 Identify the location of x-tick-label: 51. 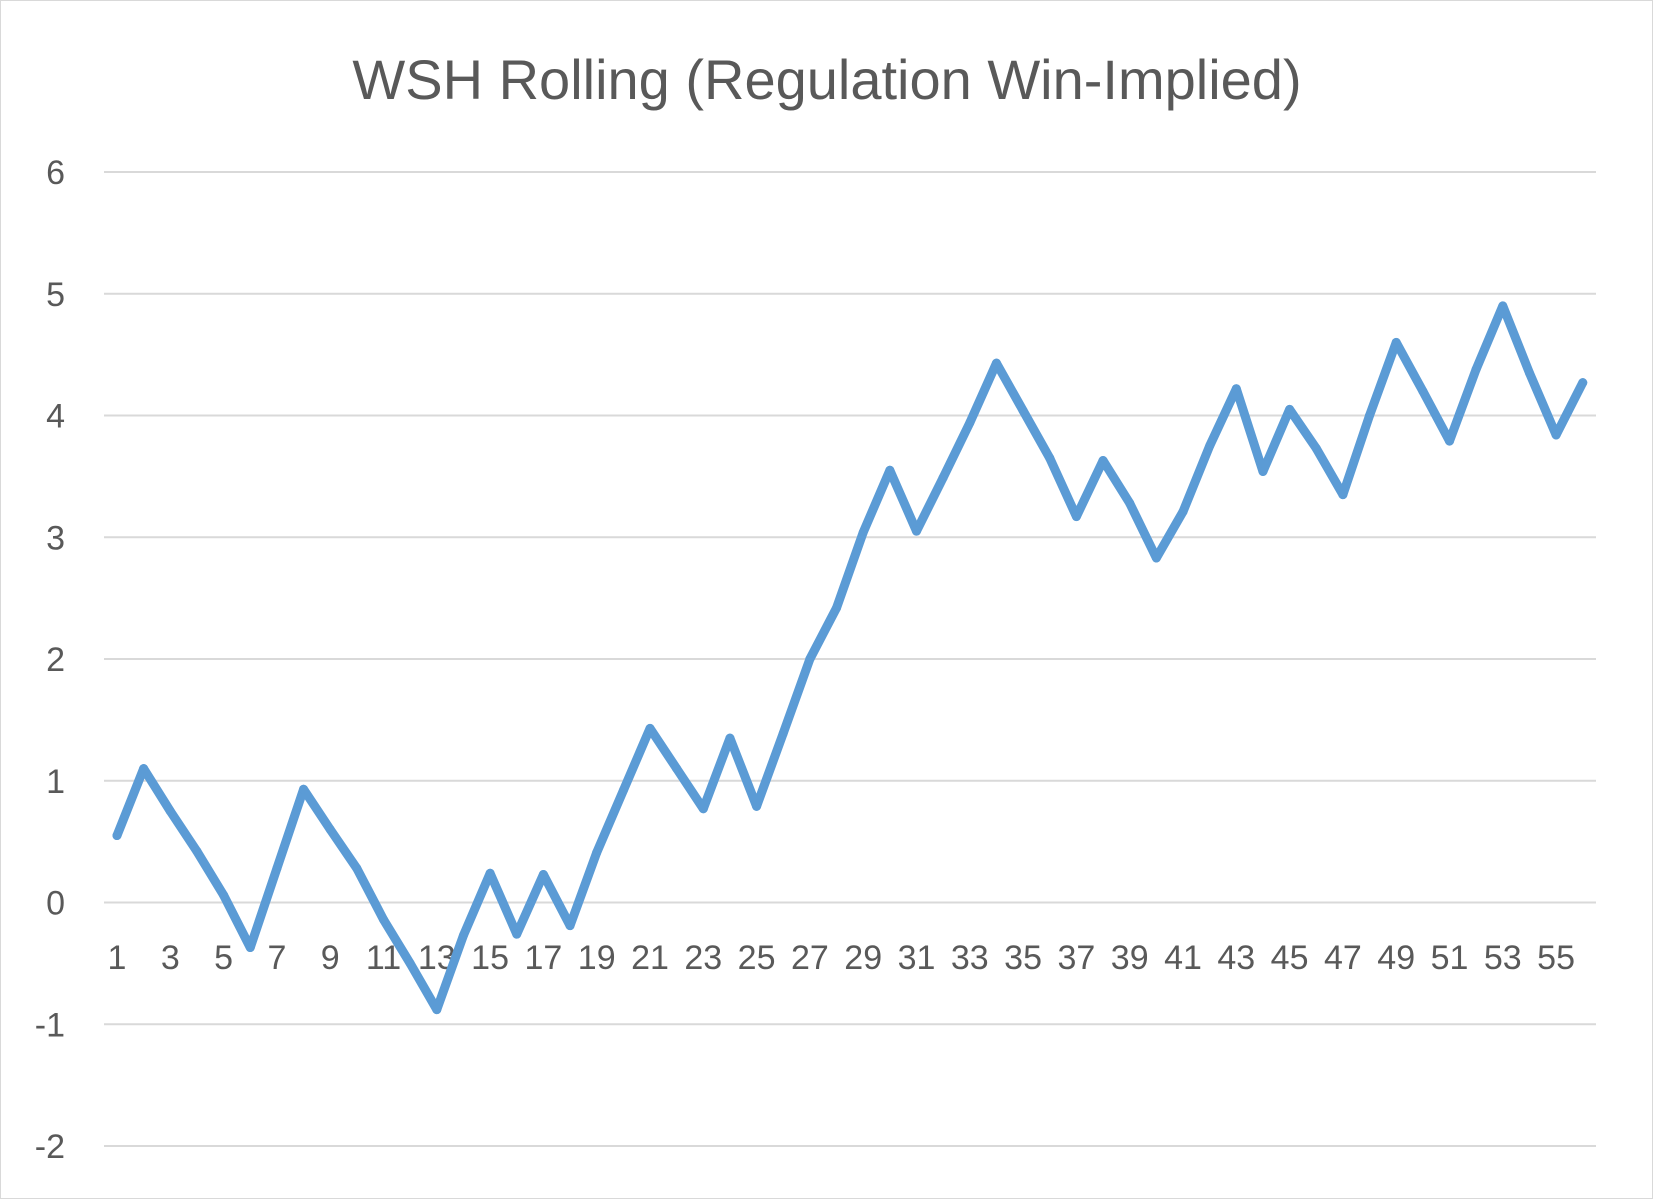
(1450, 958).